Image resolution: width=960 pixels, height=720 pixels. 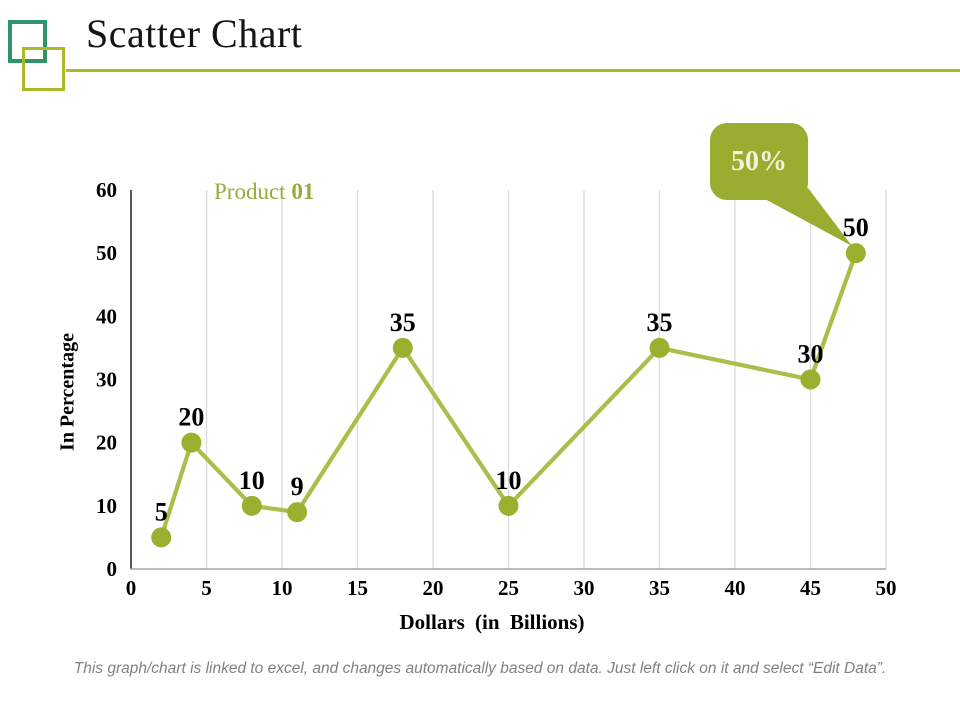 I want to click on y-tick-label: 0, so click(x=112, y=569).